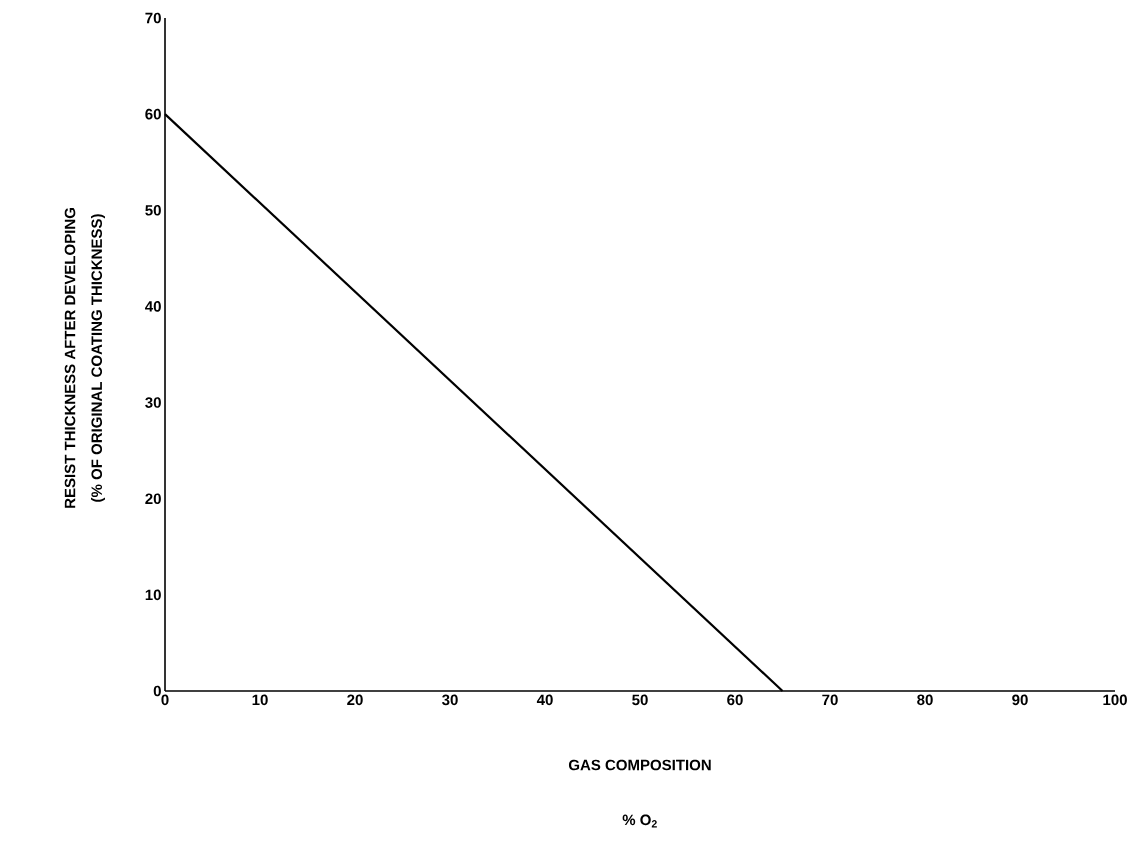 This screenshot has height=853, width=1136. What do you see at coordinates (157, 691) in the screenshot?
I see `y-tick-label: 0` at bounding box center [157, 691].